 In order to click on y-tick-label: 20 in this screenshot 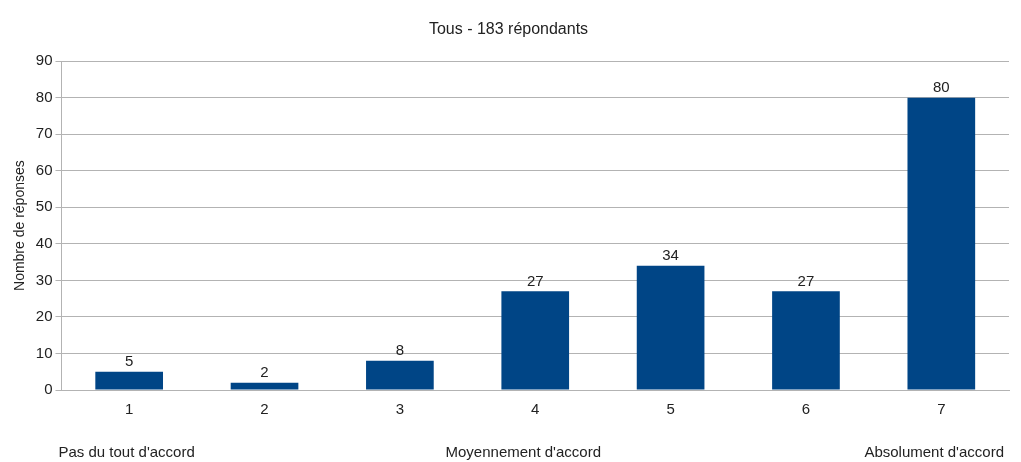, I will do `click(44, 316)`.